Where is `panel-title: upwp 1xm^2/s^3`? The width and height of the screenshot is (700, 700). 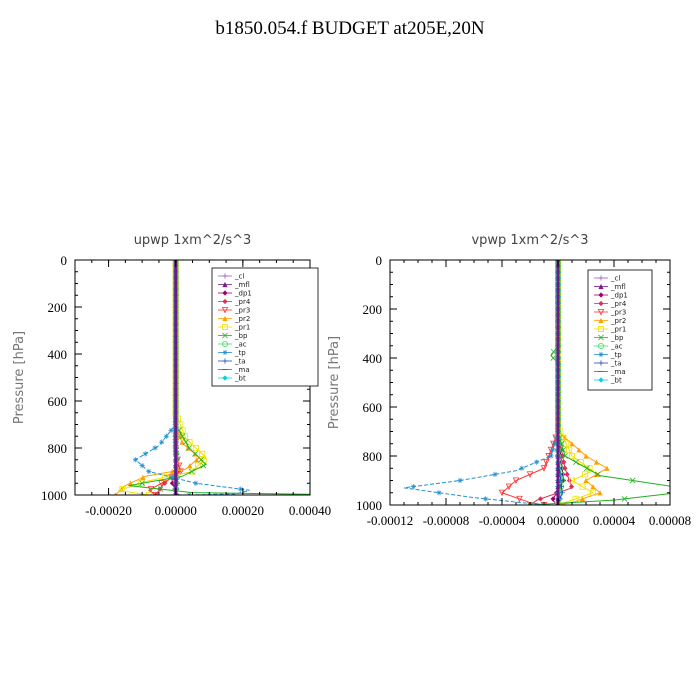 panel-title: upwp 1xm^2/s^3 is located at coordinates (193, 240).